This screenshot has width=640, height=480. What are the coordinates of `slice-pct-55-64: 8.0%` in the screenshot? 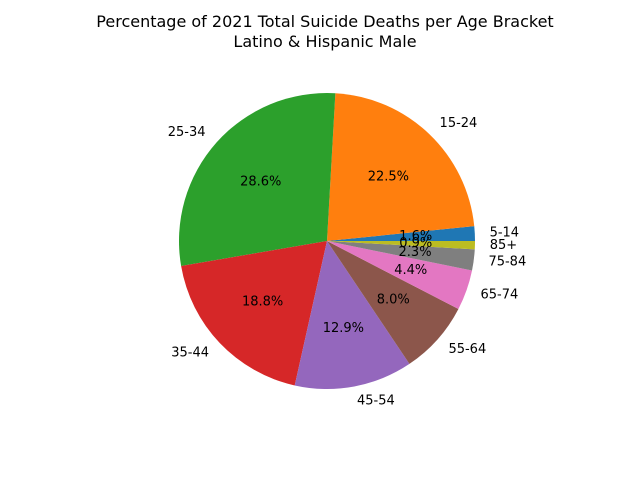 It's located at (393, 300).